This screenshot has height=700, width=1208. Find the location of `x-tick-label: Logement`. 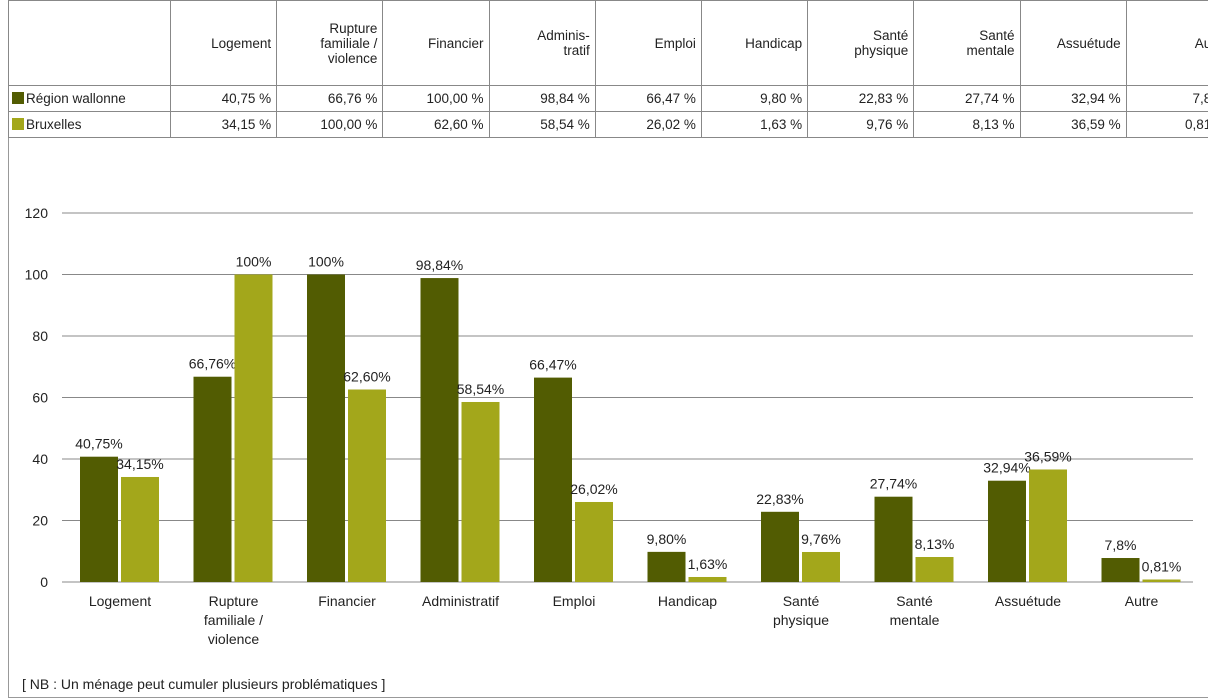

x-tick-label: Logement is located at coordinates (120, 601).